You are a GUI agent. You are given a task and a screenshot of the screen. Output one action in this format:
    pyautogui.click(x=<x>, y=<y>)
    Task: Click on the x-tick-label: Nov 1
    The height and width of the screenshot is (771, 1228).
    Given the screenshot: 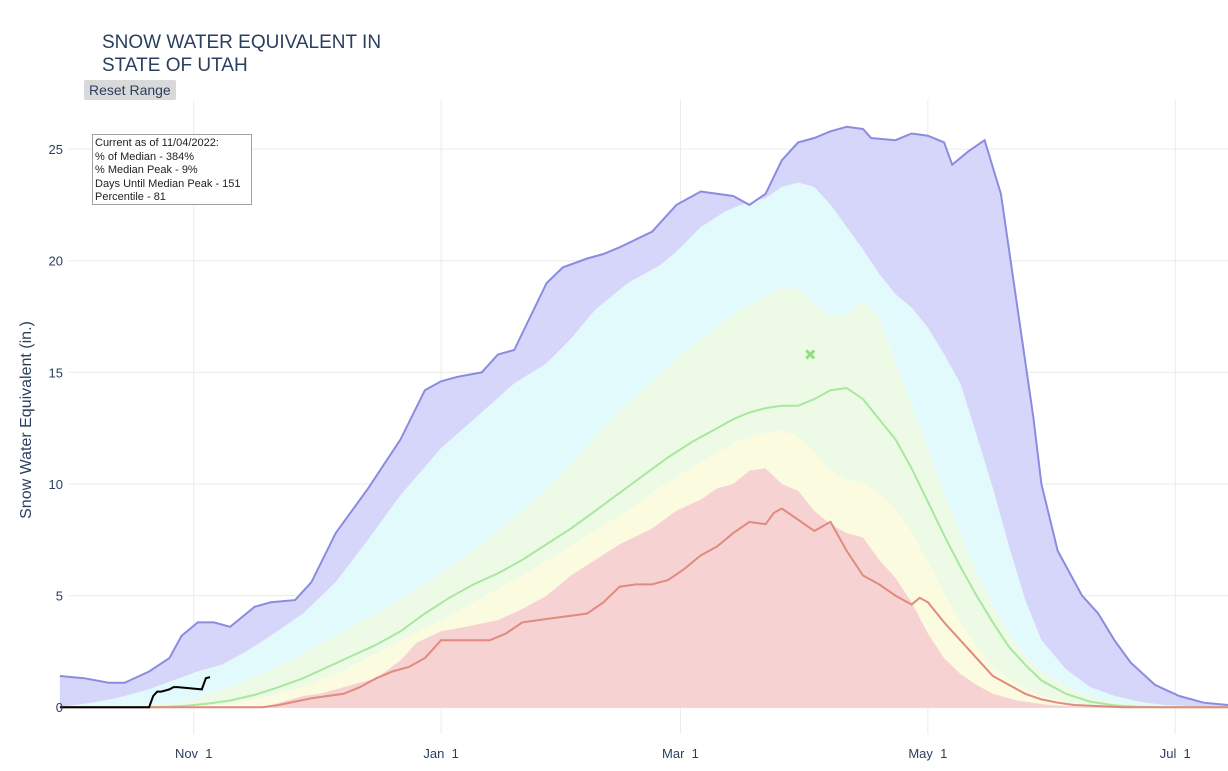 What is the action you would take?
    pyautogui.click(x=194, y=753)
    